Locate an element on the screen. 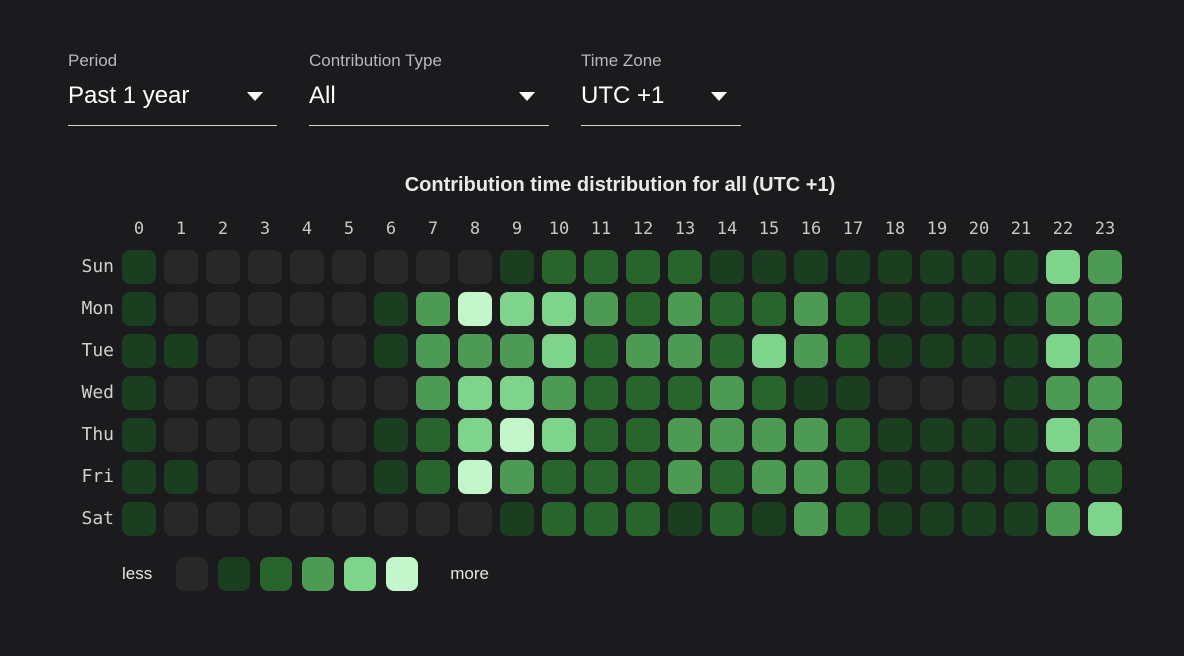 Image resolution: width=1184 pixels, height=656 pixels. time-zone-dropdown: Time Zone UTC +1 is located at coordinates (661, 88).